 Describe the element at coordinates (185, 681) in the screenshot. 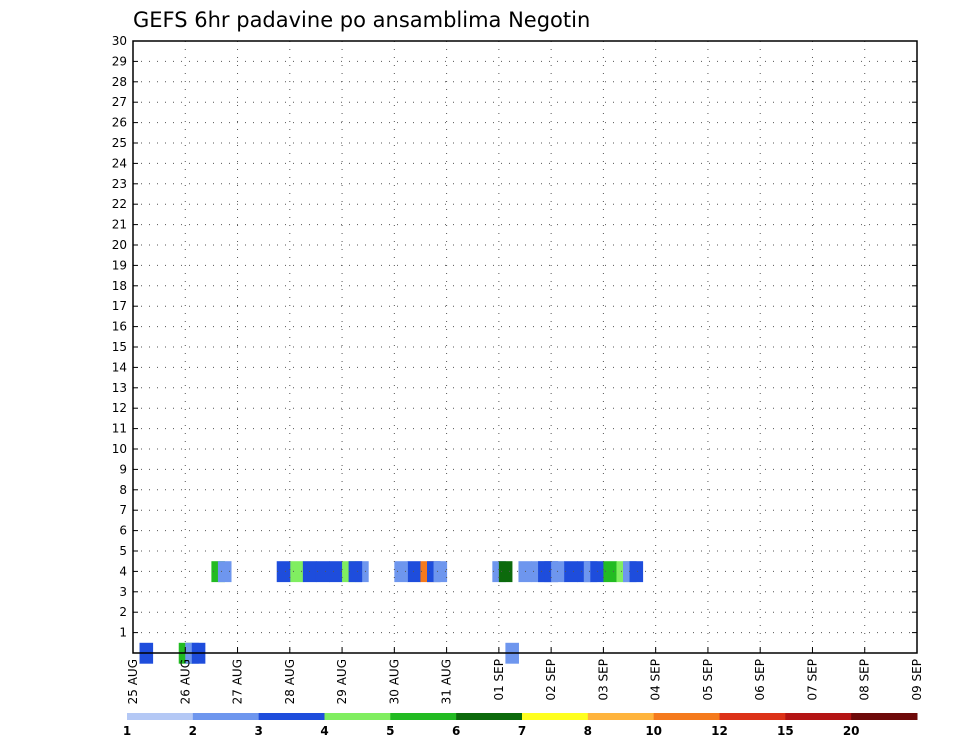

I see `x-tick-label: 26 AUG` at that location.